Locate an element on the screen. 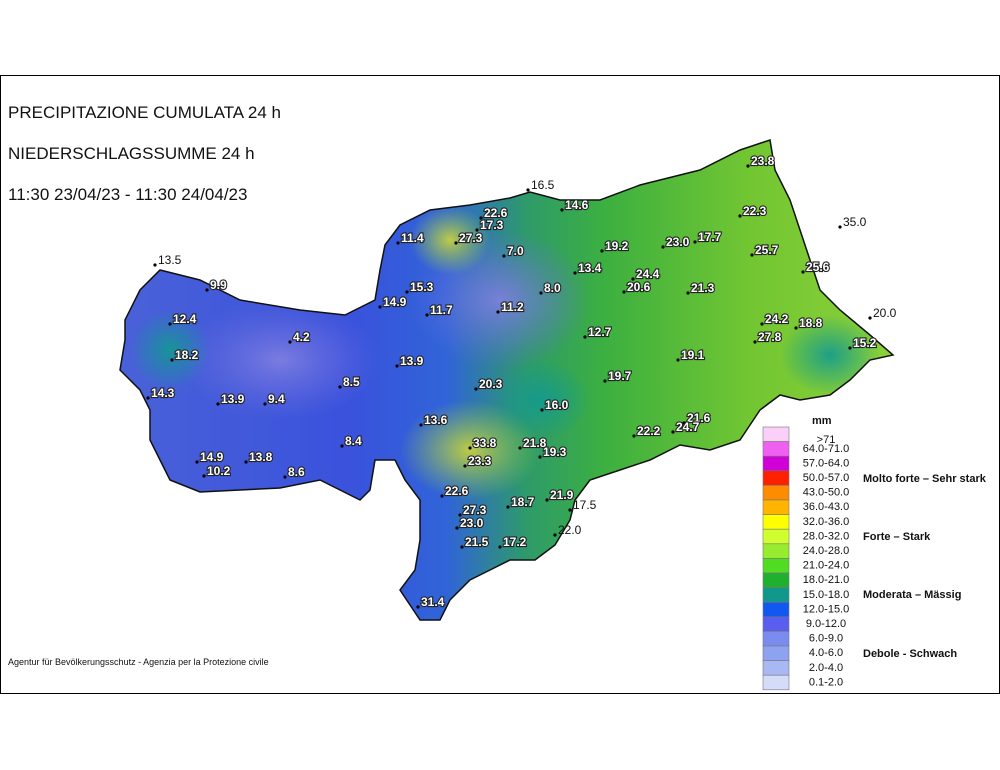  station-value: 19.1 is located at coordinates (693, 355).